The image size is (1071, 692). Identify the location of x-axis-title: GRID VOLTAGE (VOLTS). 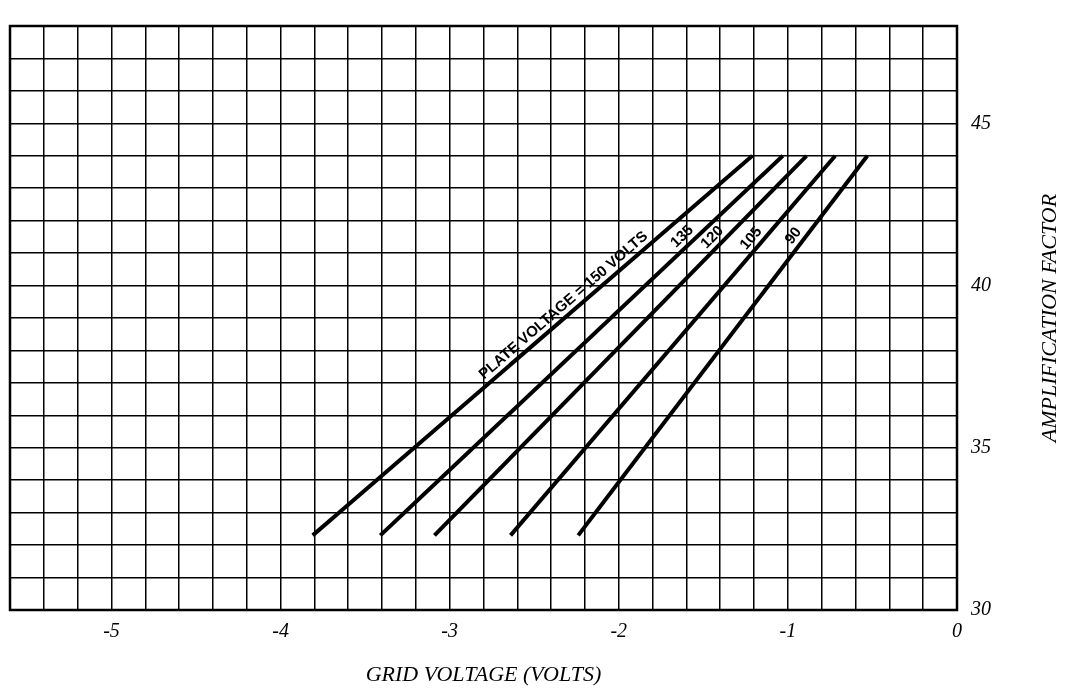
(483, 673).